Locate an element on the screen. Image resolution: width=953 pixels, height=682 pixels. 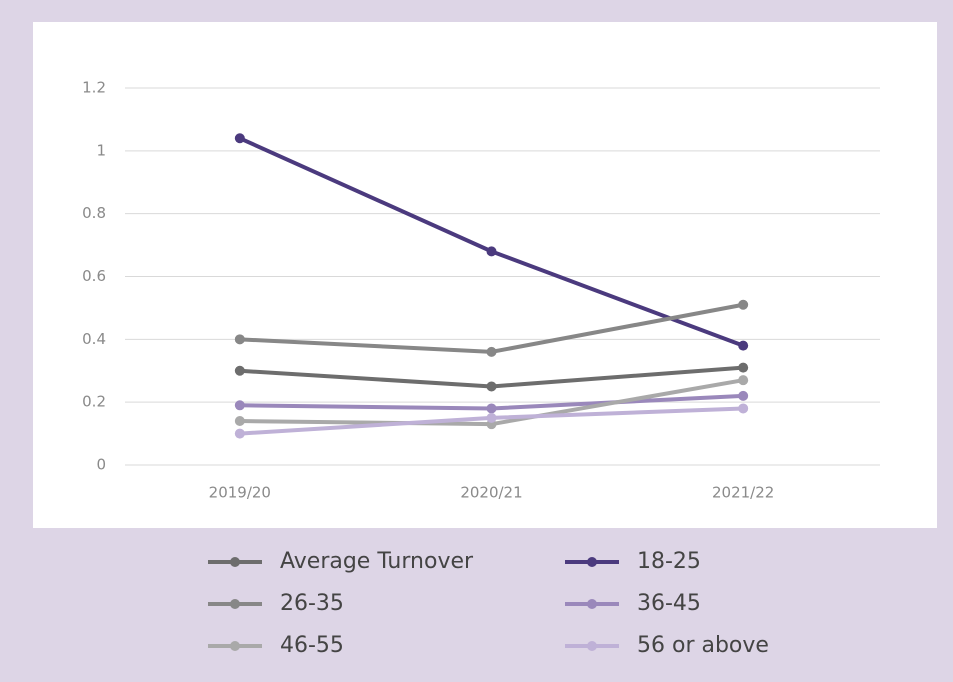
legend-label: 36-45 is located at coordinates (669, 603).